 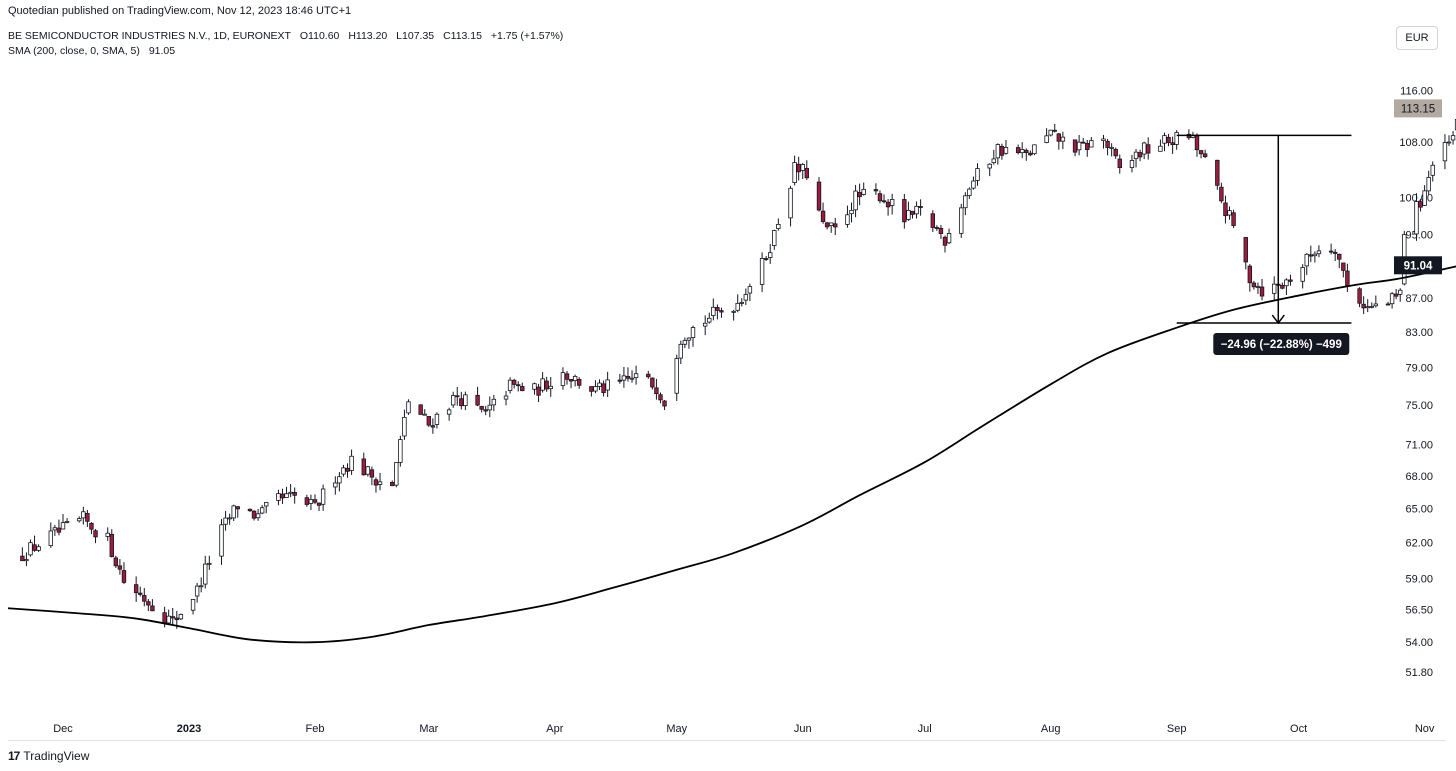 I want to click on time-tick-label: Oct, so click(x=1298, y=729).